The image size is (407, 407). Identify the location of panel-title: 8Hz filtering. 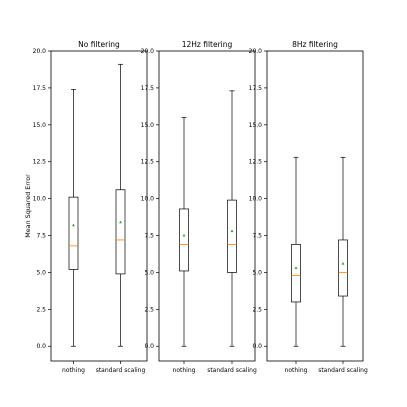
(315, 44).